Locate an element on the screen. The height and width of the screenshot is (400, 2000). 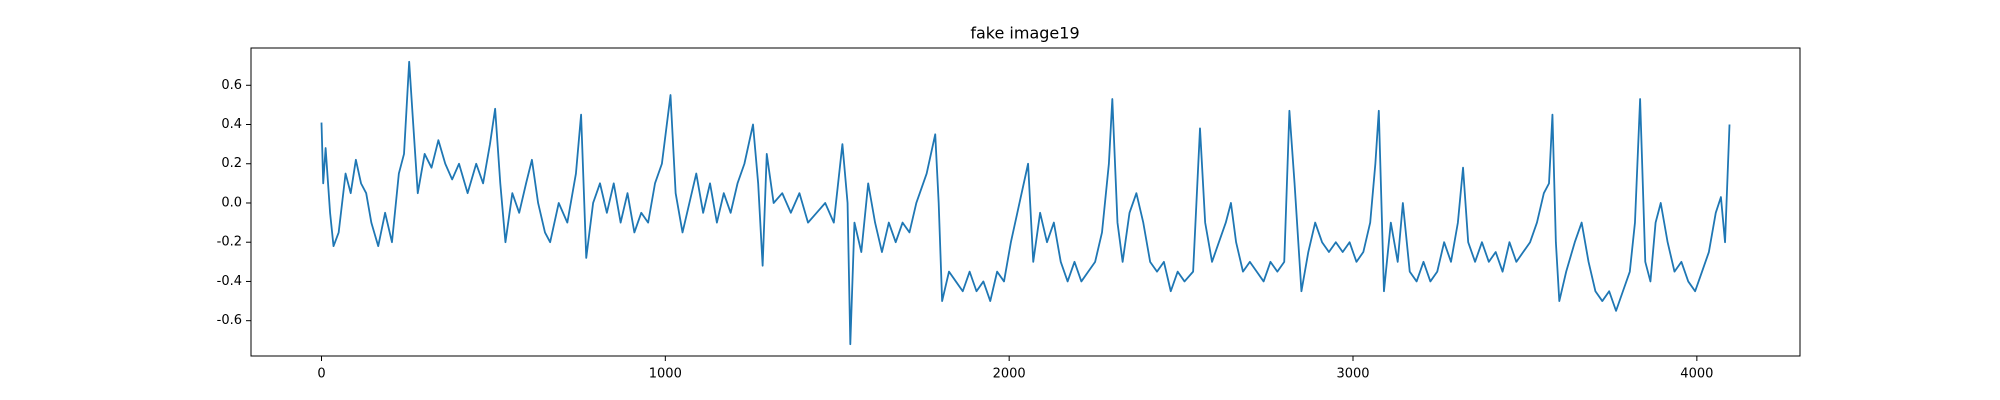
x-tick-label: 4000 is located at coordinates (1696, 374).